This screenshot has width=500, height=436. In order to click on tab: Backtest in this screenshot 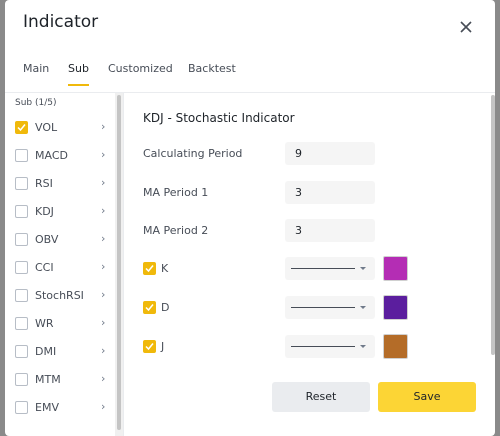, I will do `click(212, 68)`.